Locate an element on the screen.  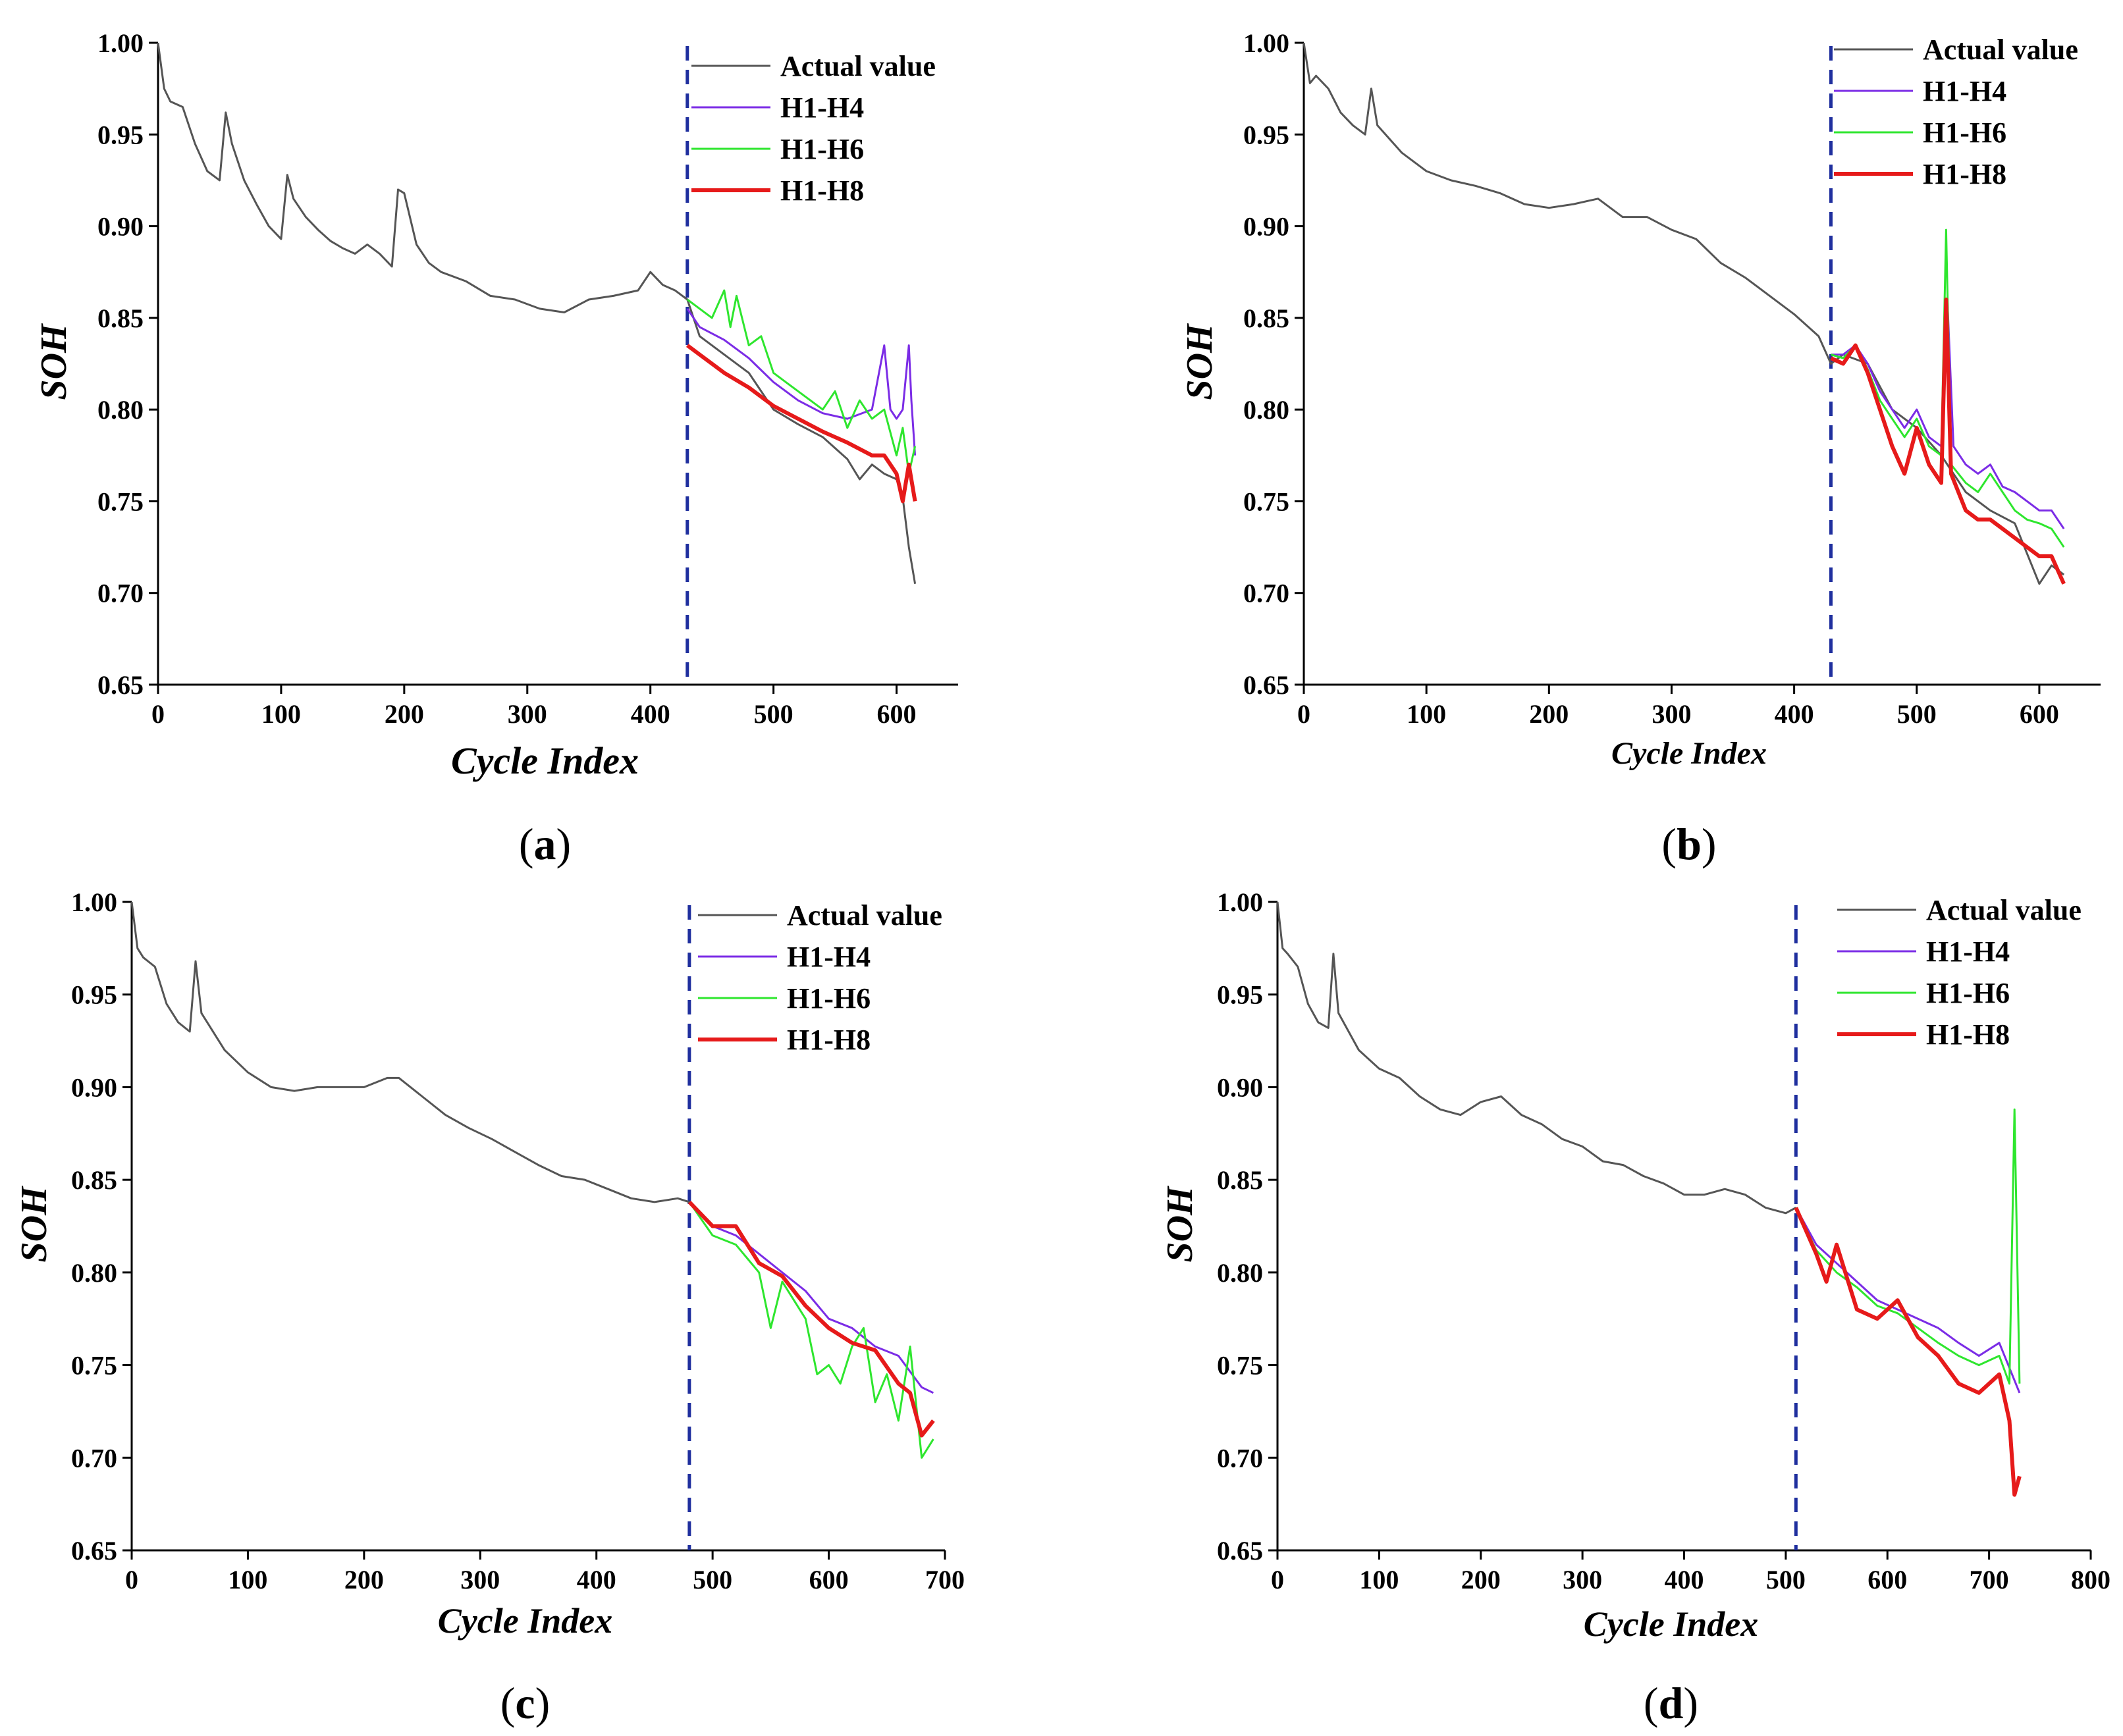
panel-caption: (b) is located at coordinates (1688, 844).